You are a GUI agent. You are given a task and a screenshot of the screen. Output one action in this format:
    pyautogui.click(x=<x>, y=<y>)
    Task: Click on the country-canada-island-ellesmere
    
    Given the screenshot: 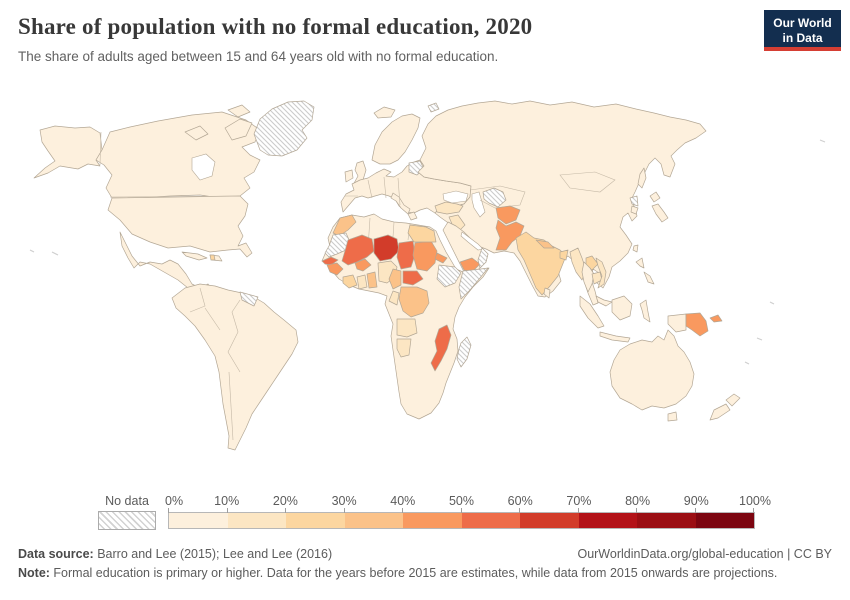 What is the action you would take?
    pyautogui.click(x=239, y=111)
    